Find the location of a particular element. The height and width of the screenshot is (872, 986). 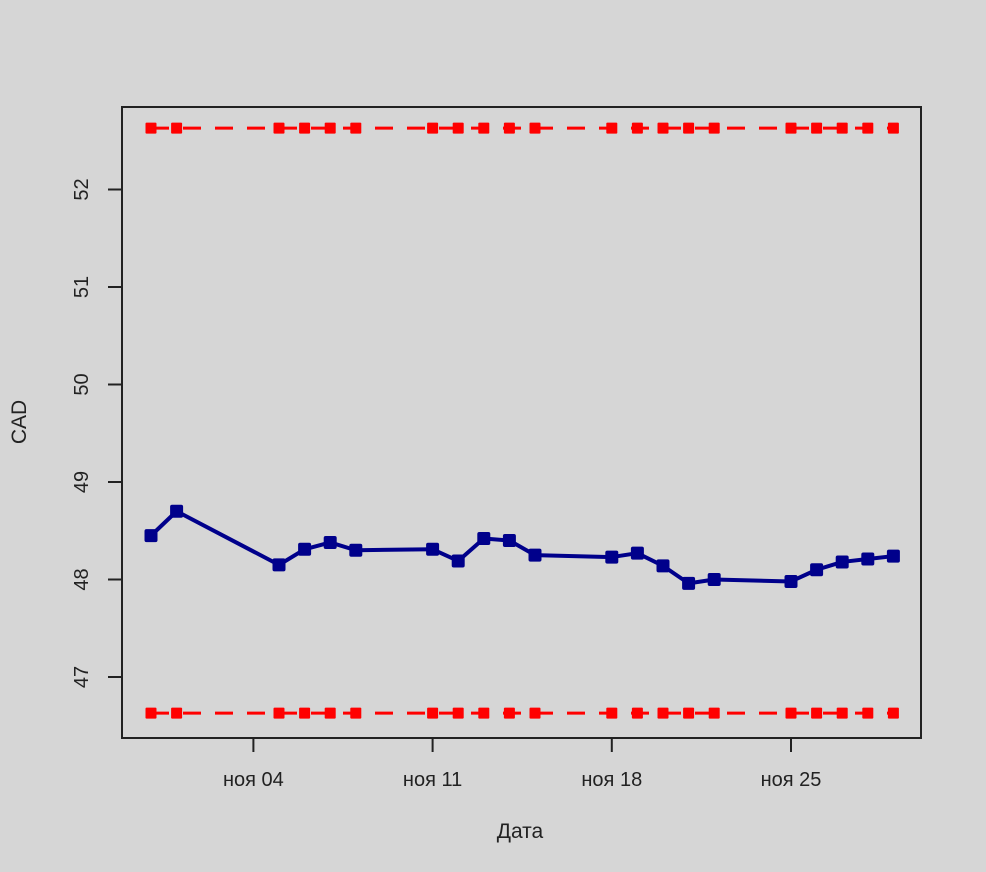

price-line is located at coordinates (521, 547).